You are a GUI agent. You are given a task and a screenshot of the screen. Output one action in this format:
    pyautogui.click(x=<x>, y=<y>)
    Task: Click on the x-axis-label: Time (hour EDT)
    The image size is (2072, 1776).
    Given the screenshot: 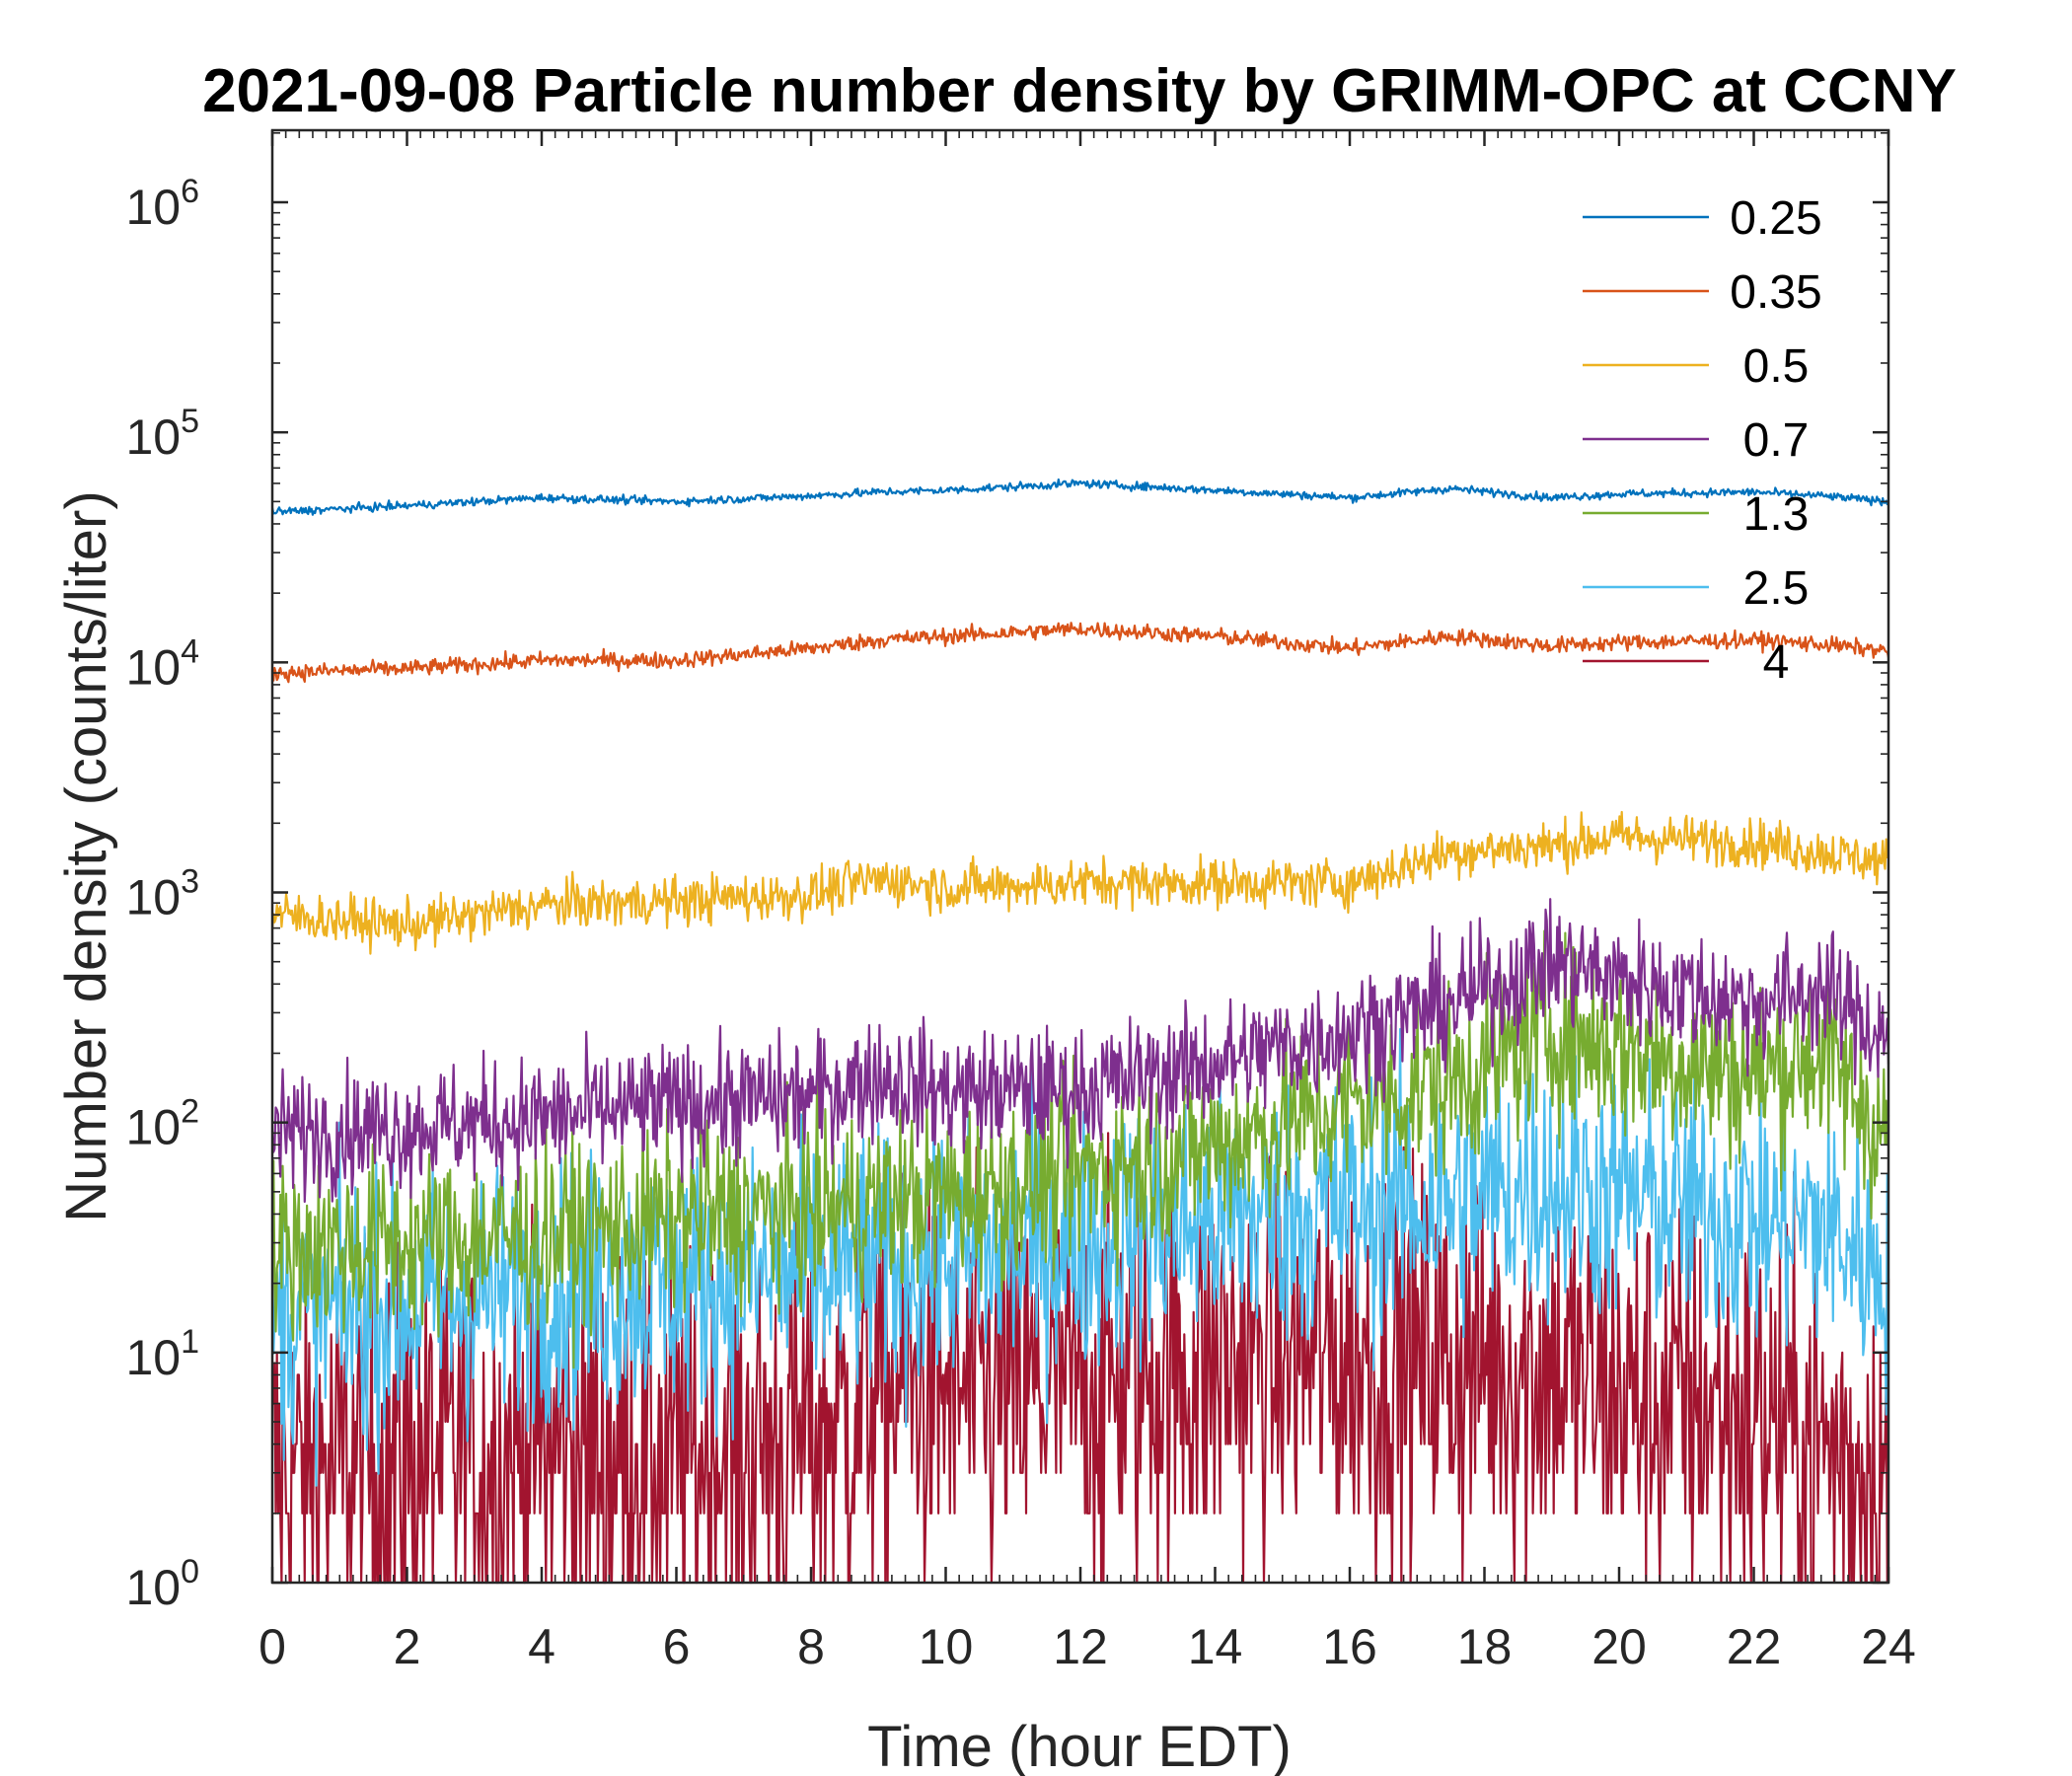 What is the action you would take?
    pyautogui.click(x=1079, y=1746)
    